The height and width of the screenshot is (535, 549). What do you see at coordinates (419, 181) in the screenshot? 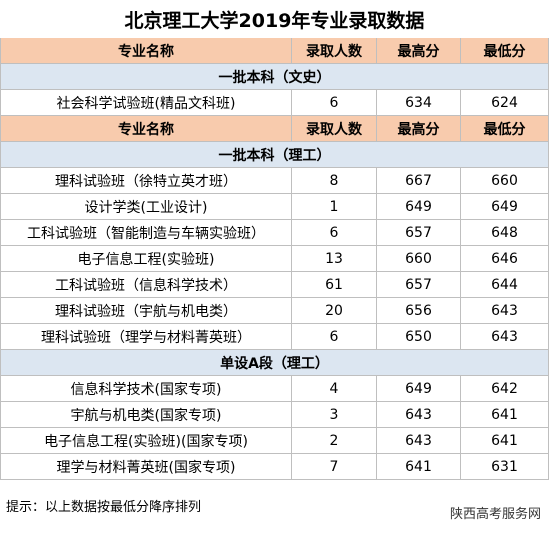
I see `table-cell: 667` at bounding box center [419, 181].